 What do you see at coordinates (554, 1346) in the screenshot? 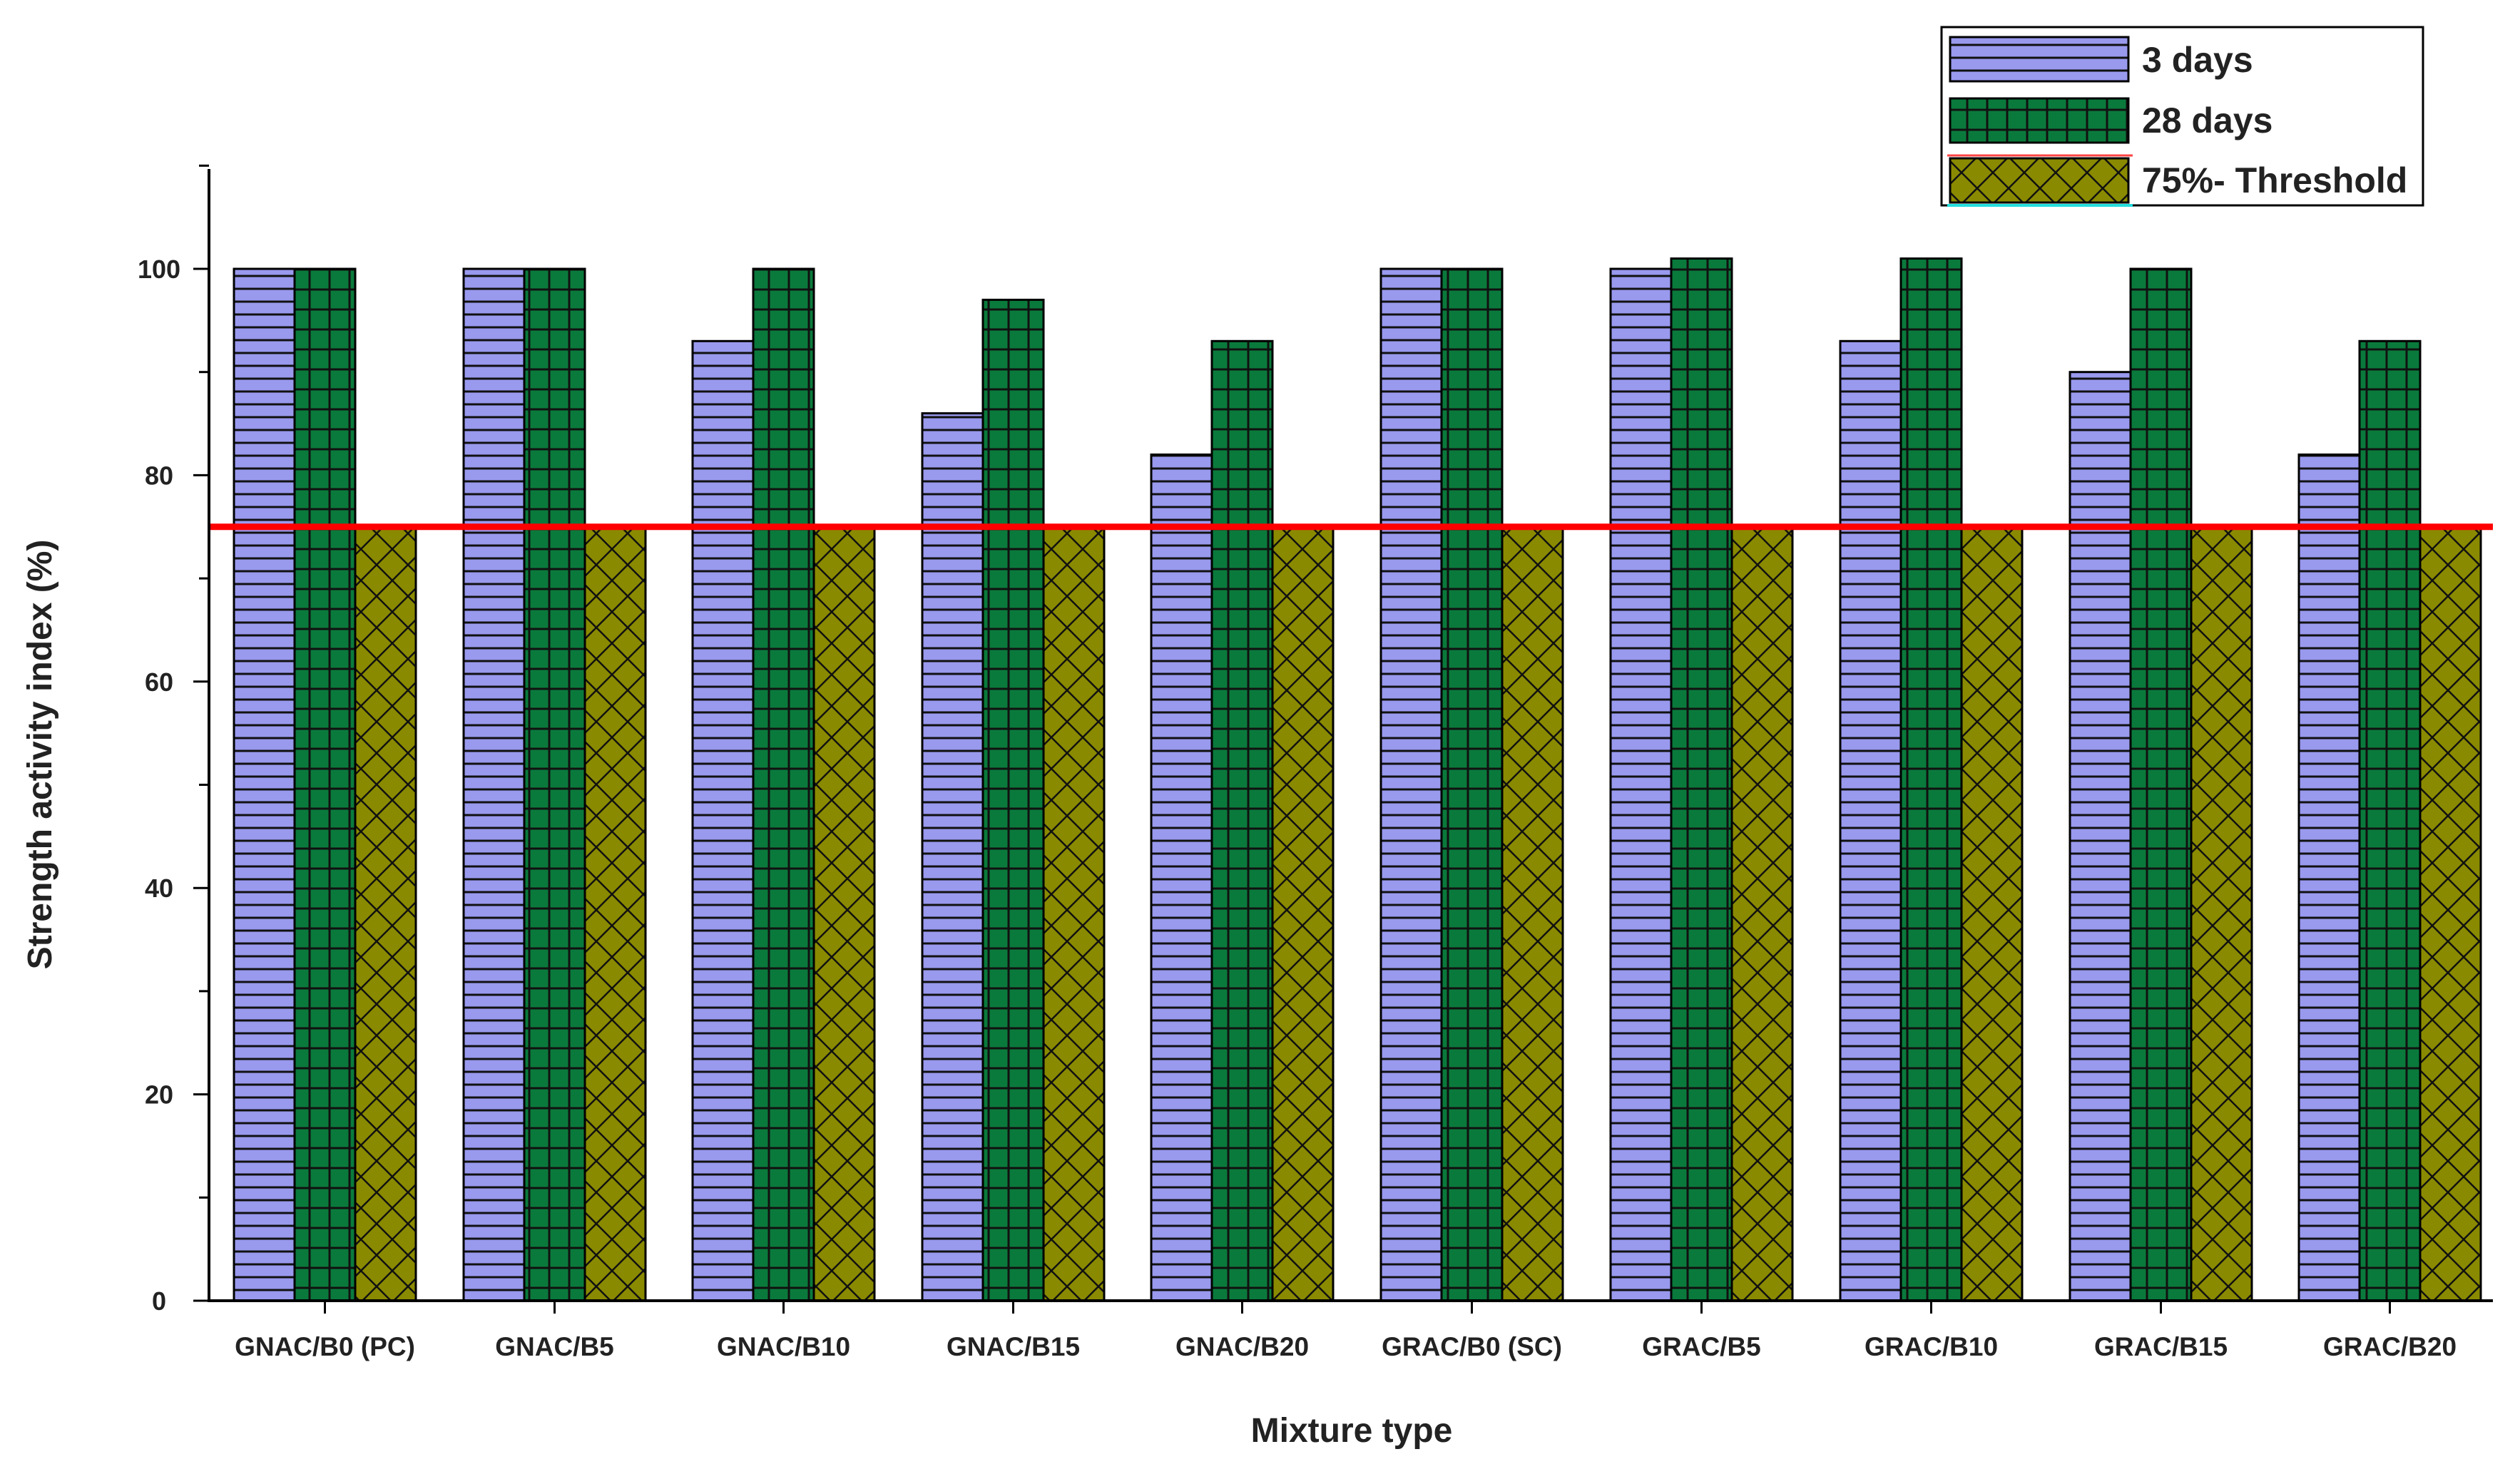
I see `x-category-label-2: GNAC/B5` at bounding box center [554, 1346].